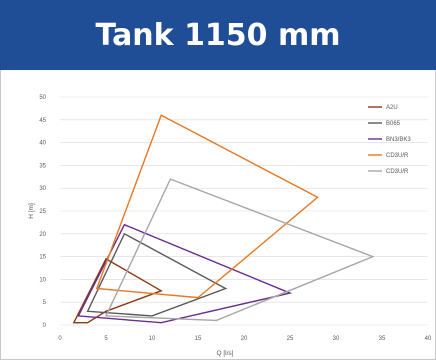  I want to click on legend-label: A2U, so click(392, 108).